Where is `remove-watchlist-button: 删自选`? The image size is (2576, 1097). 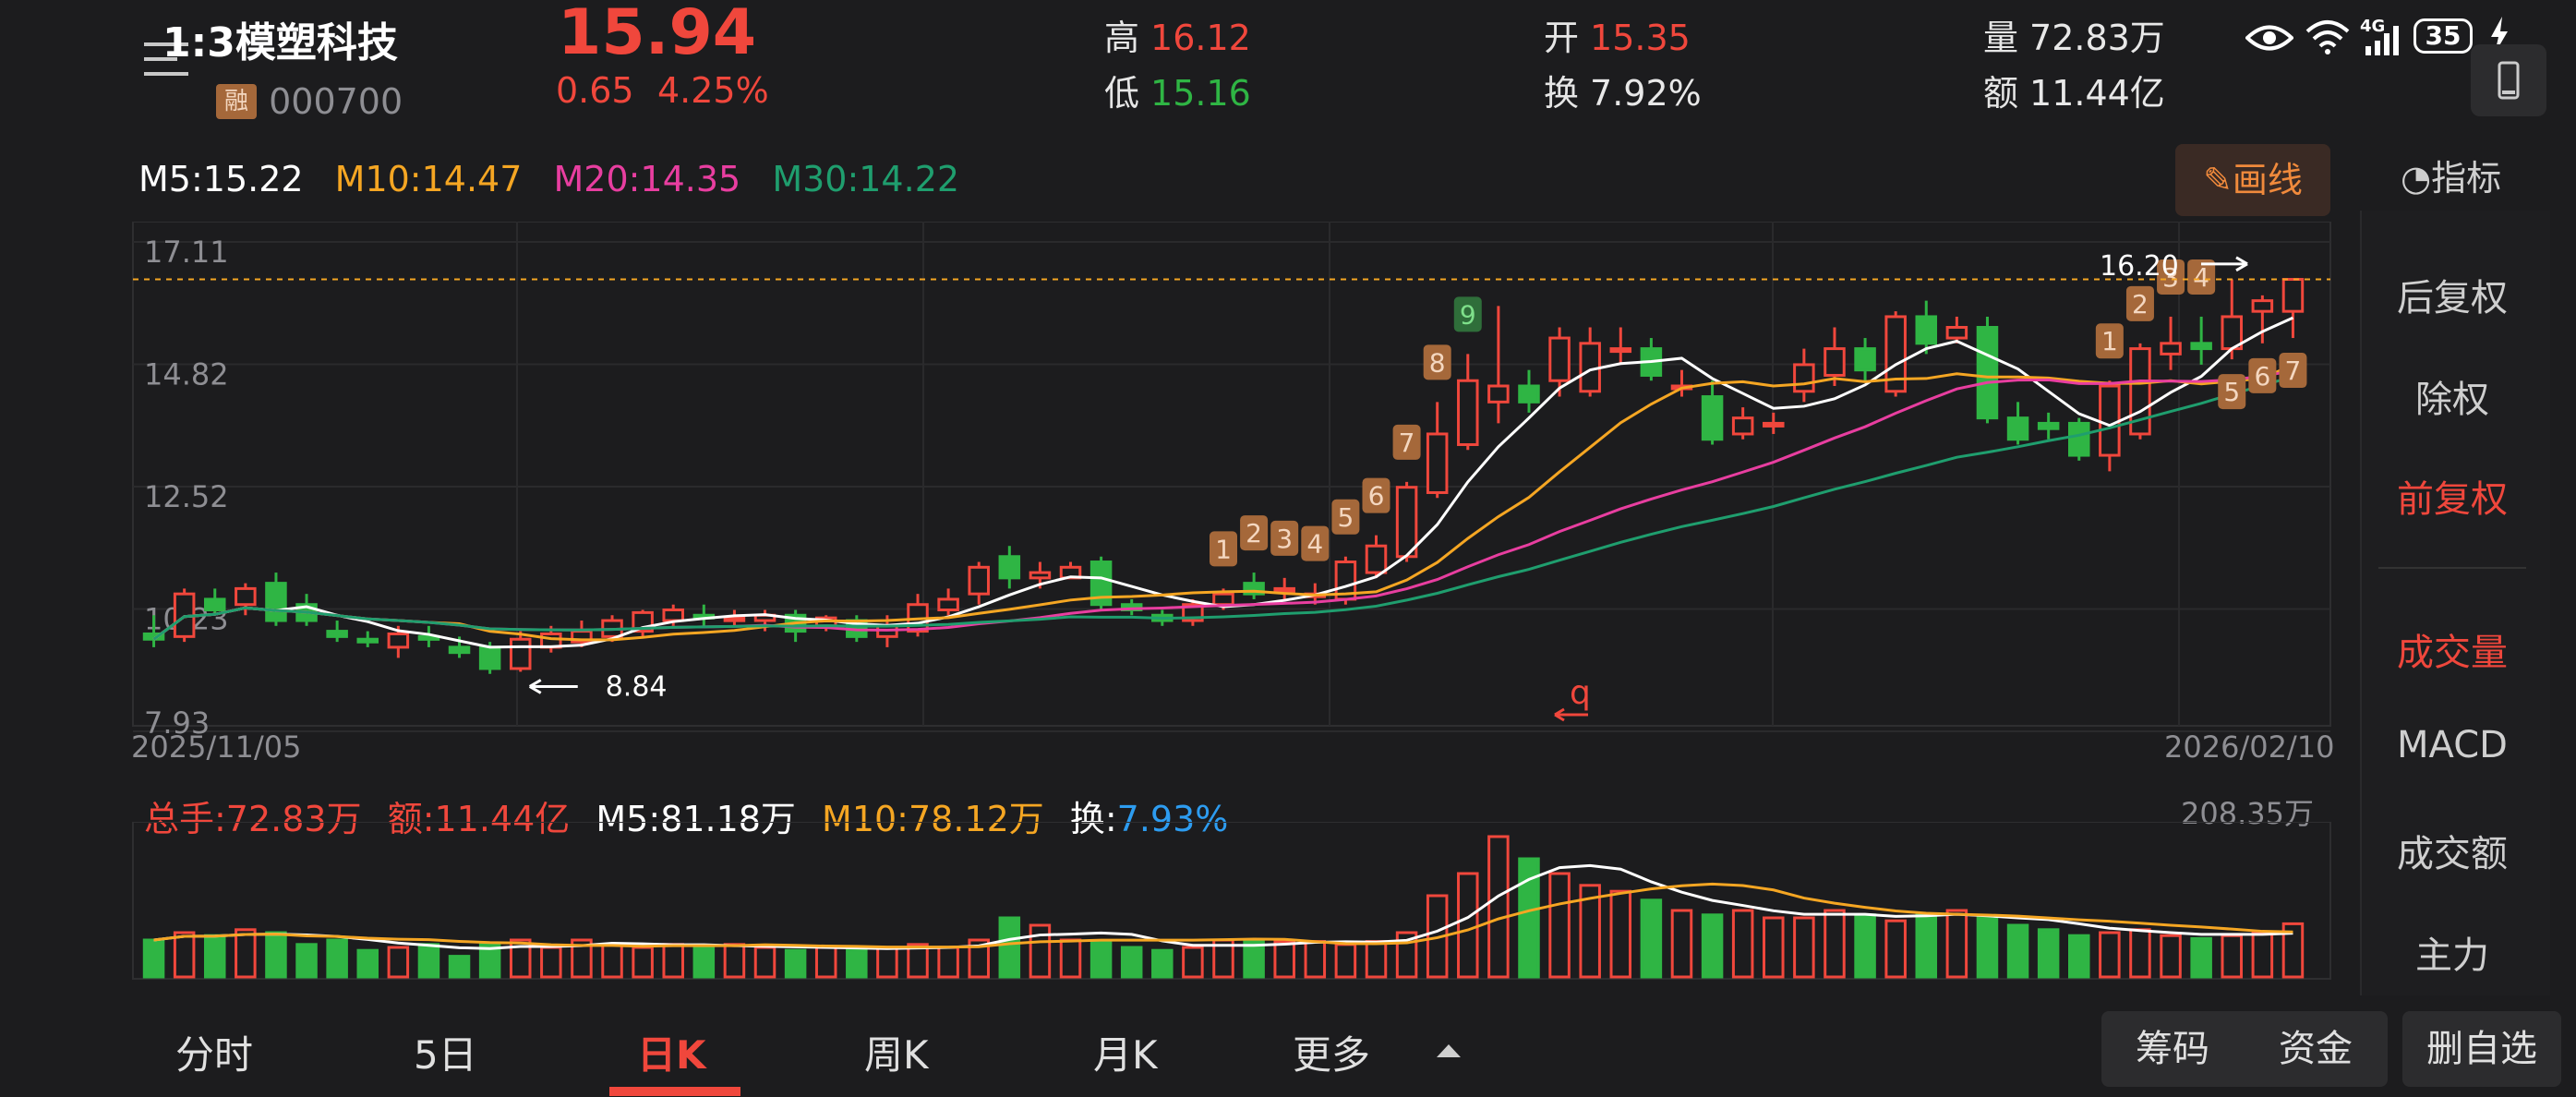
remove-watchlist-button: 删自选 is located at coordinates (2481, 1049).